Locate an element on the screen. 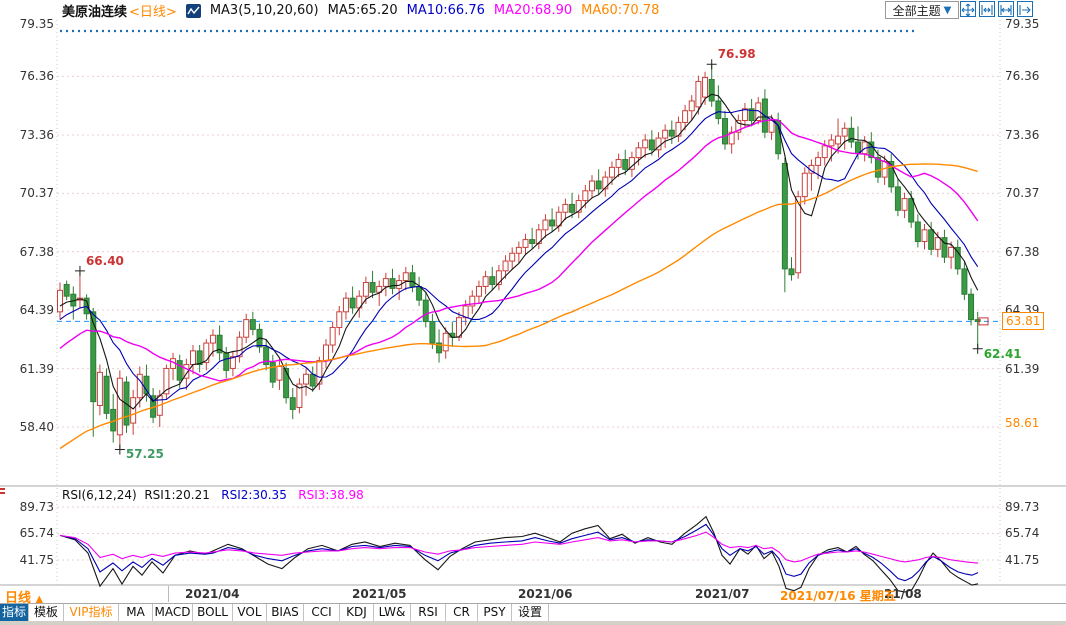 This screenshot has width=1066, height=625. kline-type-icon is located at coordinates (193, 10).